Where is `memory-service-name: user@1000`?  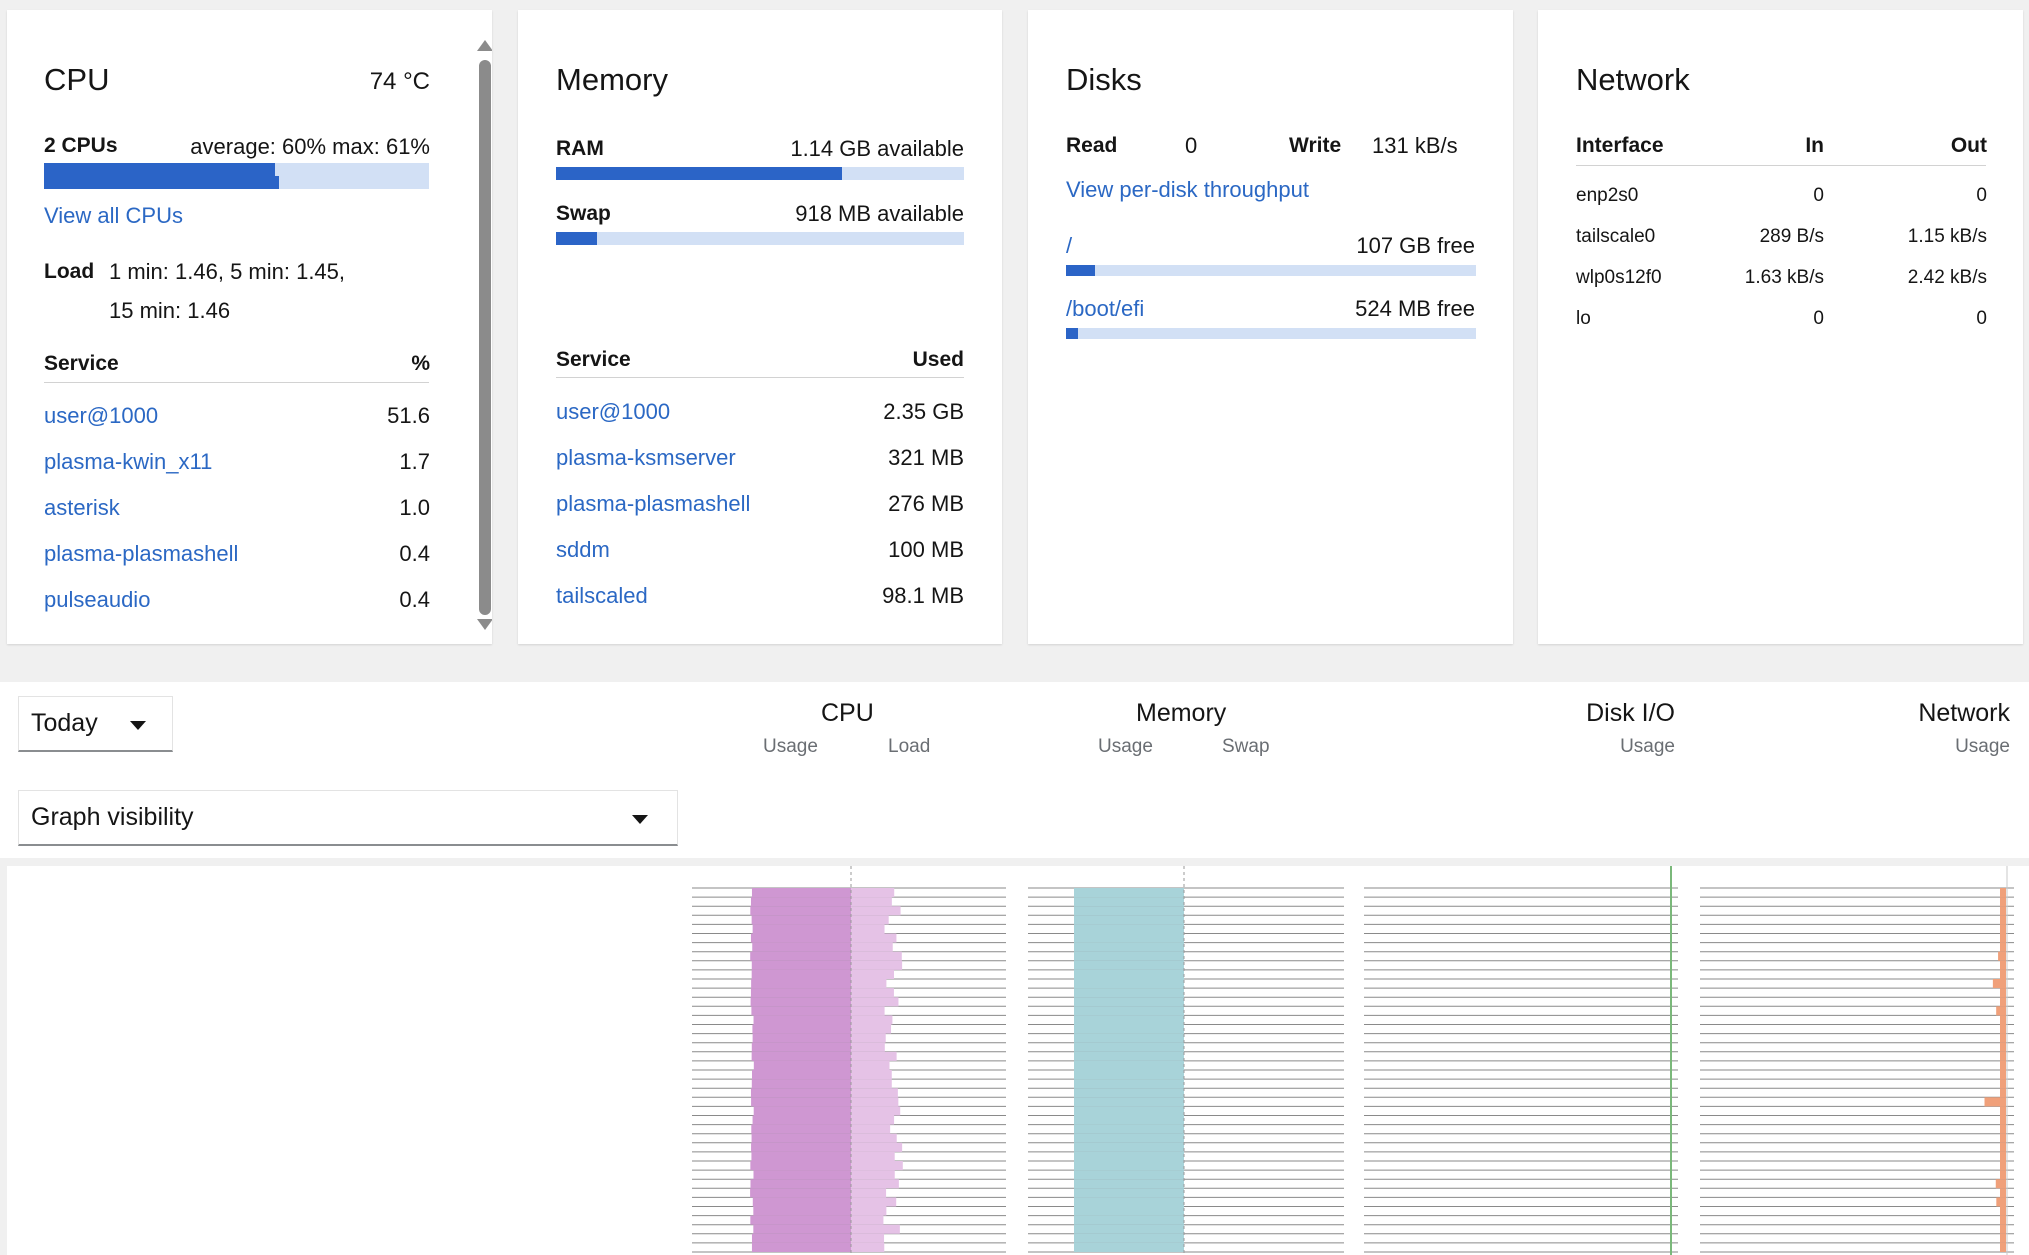 memory-service-name: user@1000 is located at coordinates (613, 411).